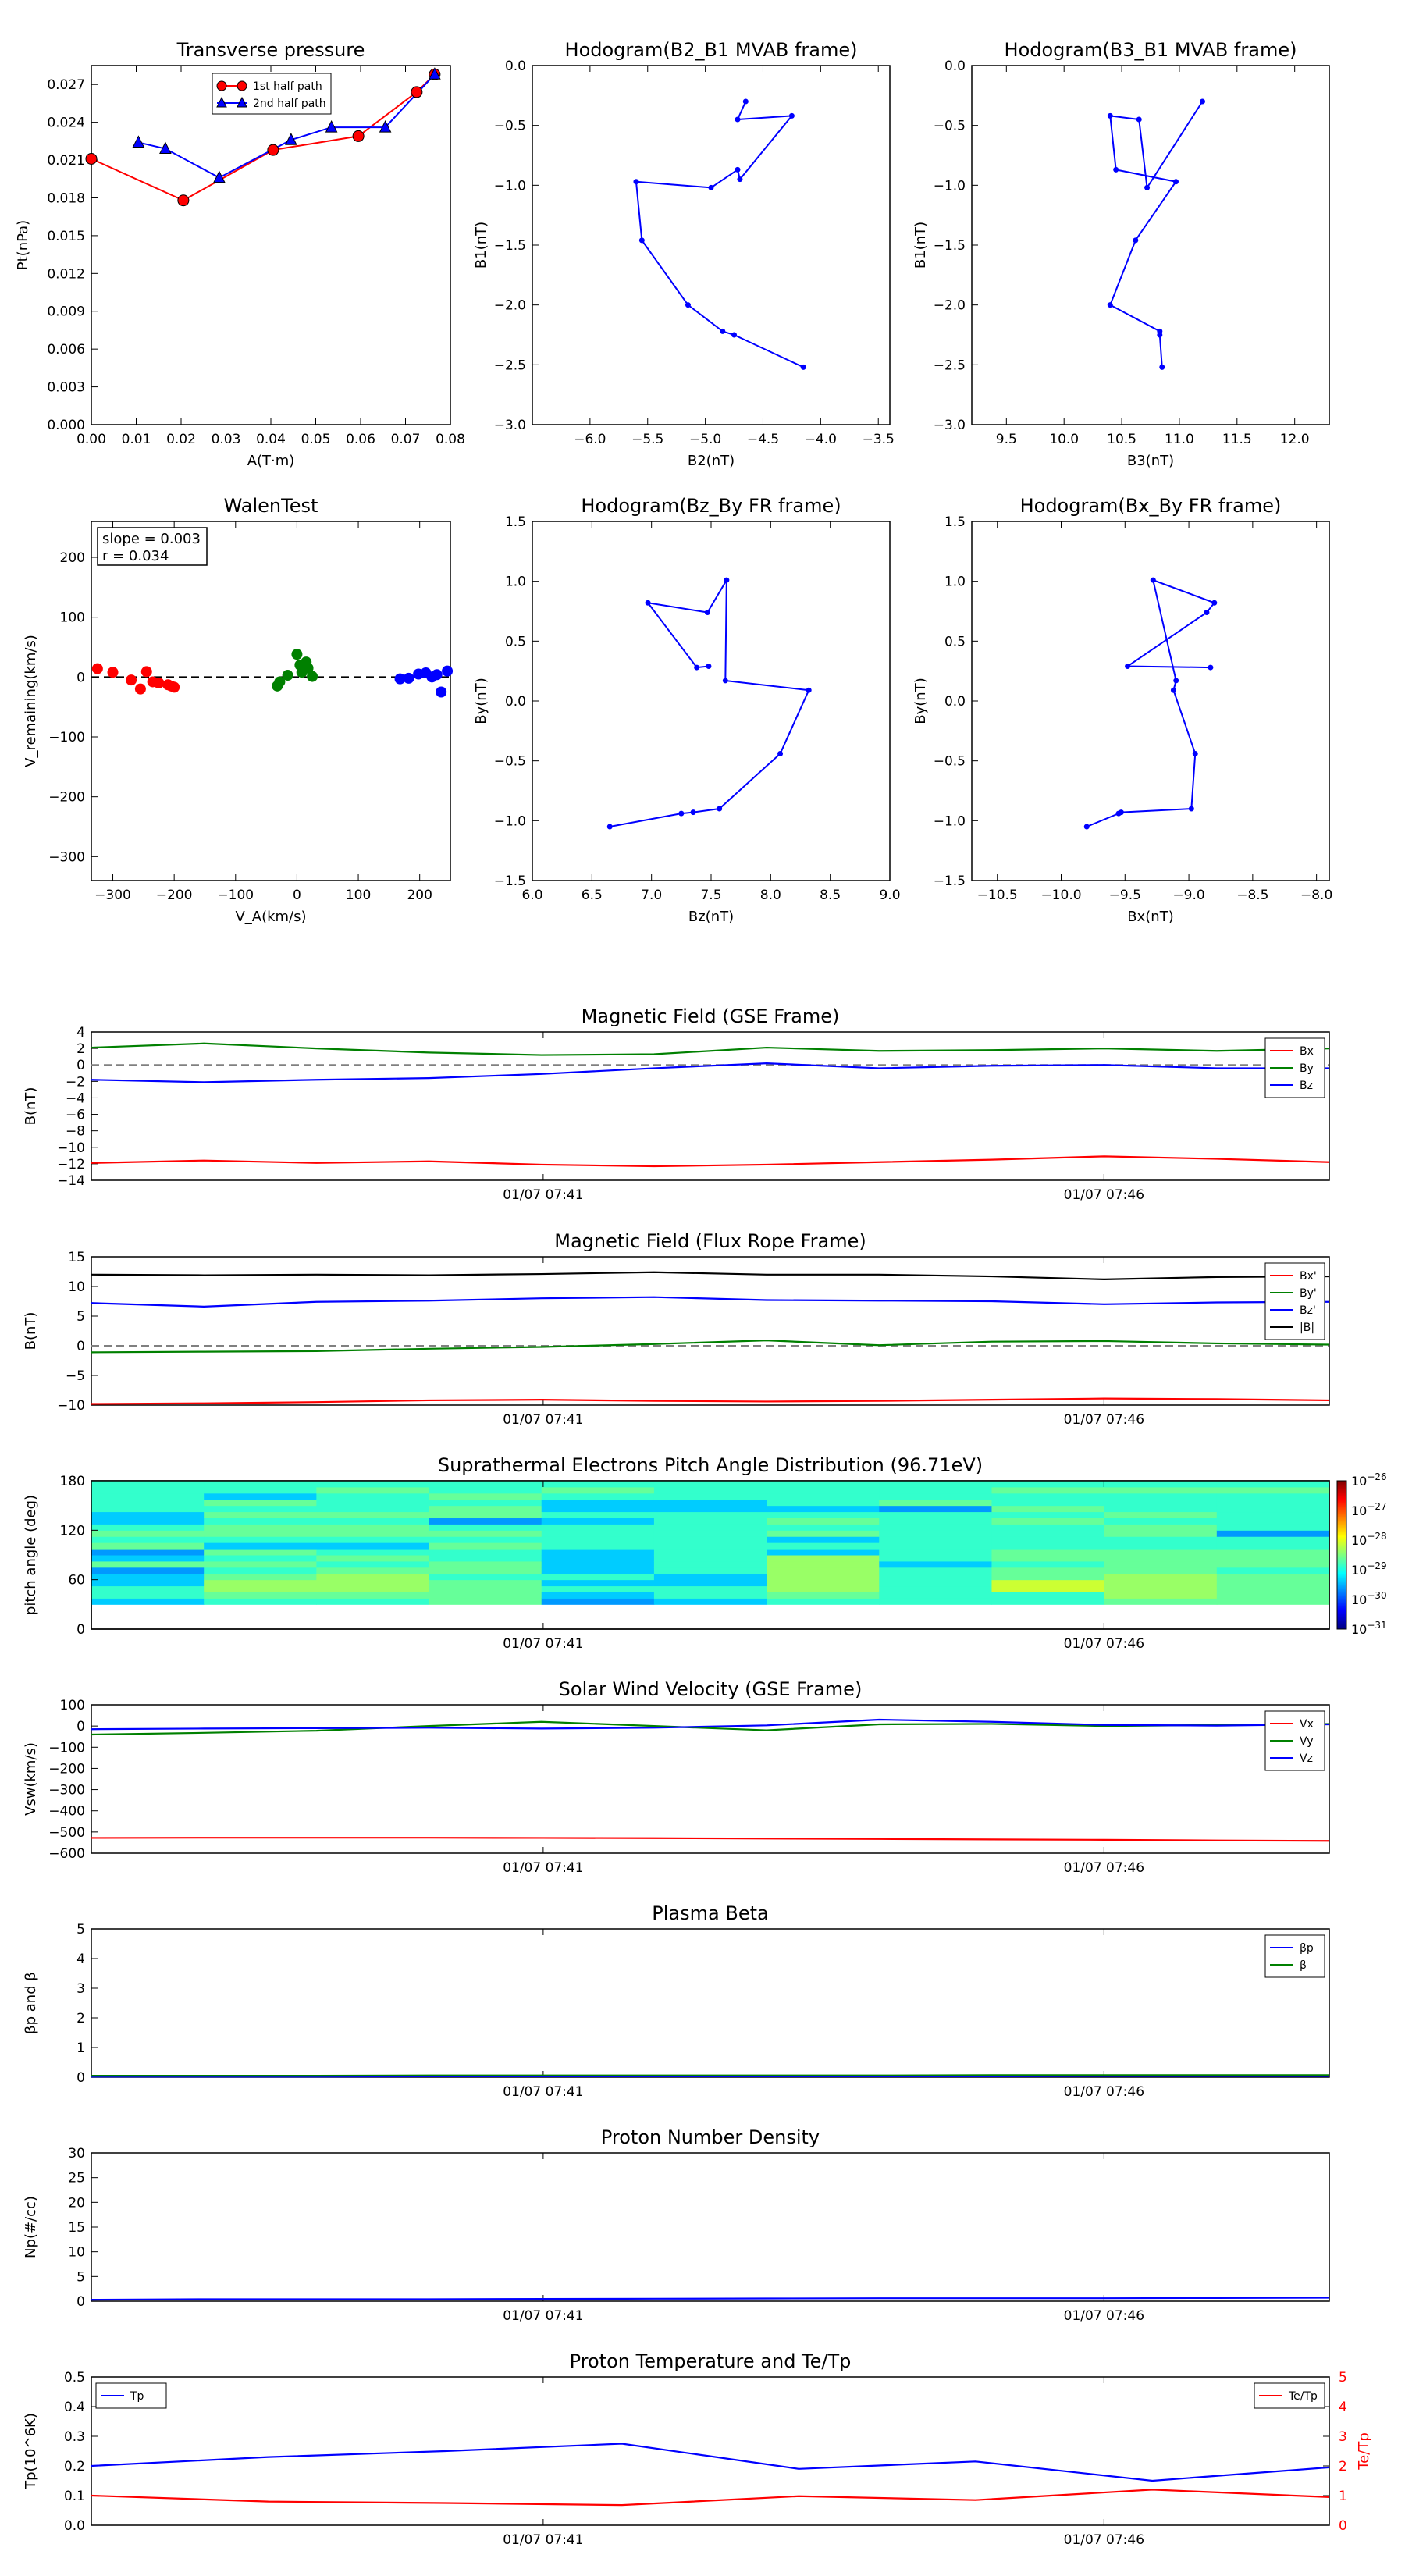 This screenshot has width=1405, height=2576. What do you see at coordinates (76, 2203) in the screenshot?
I see `y-tick-label: 20` at bounding box center [76, 2203].